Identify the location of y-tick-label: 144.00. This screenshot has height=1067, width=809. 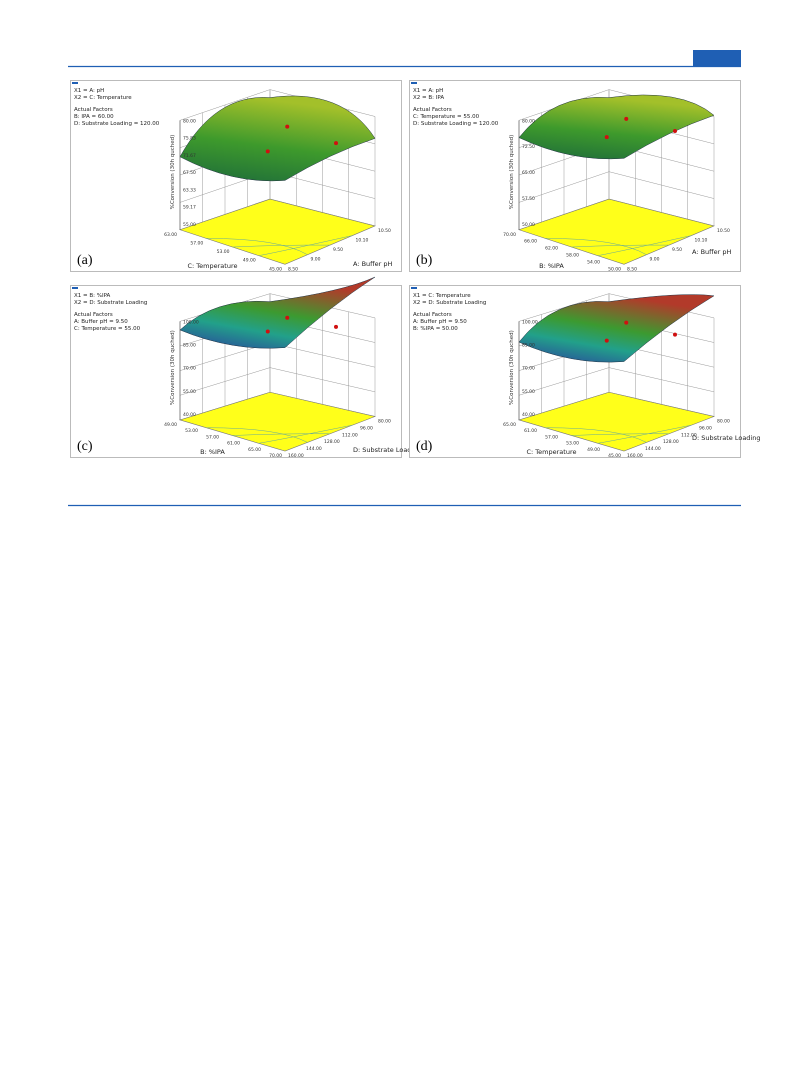
(653, 449).